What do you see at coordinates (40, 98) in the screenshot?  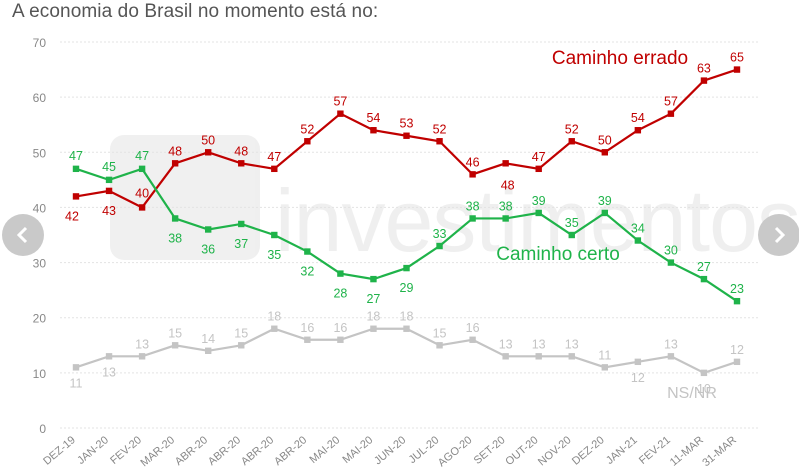 I see `y-tick-label: 60` at bounding box center [40, 98].